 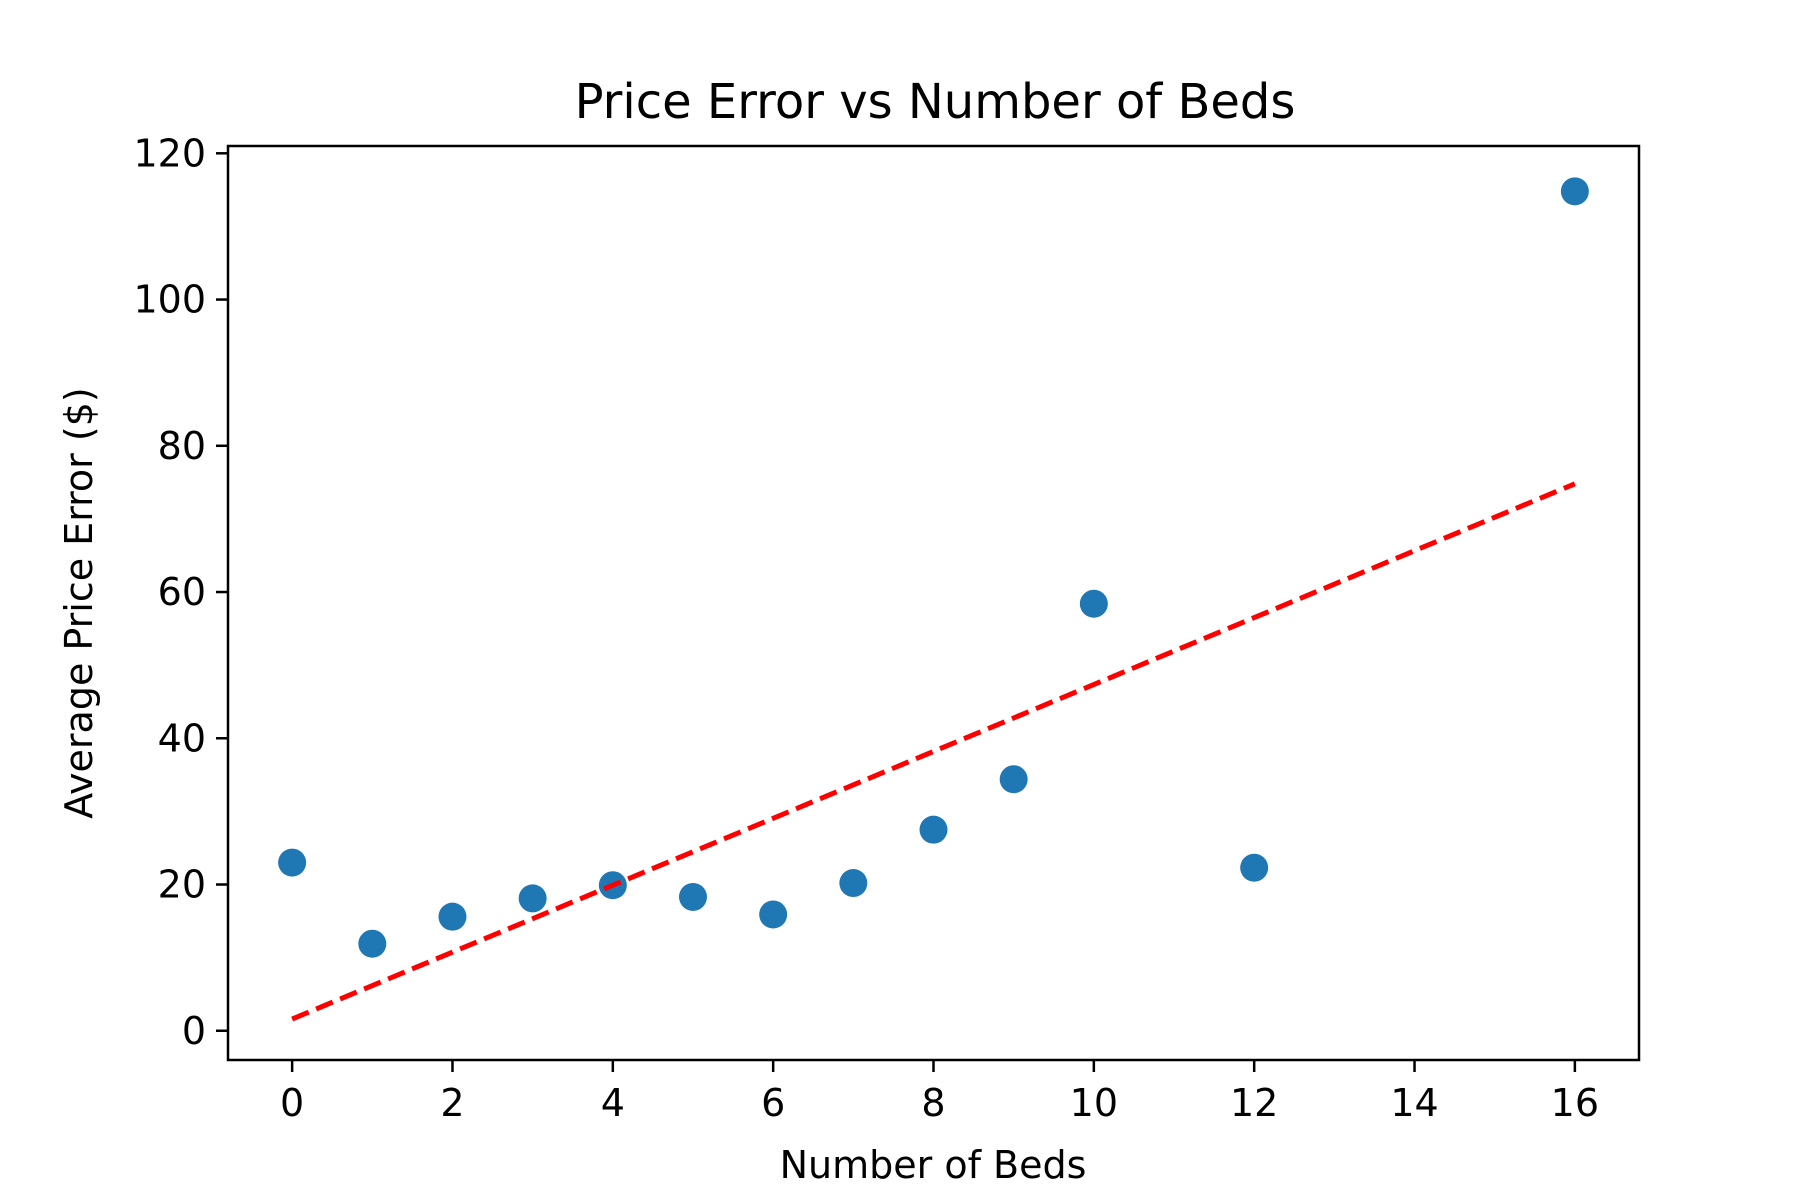 What do you see at coordinates (182, 738) in the screenshot?
I see `y-tick-label: 40` at bounding box center [182, 738].